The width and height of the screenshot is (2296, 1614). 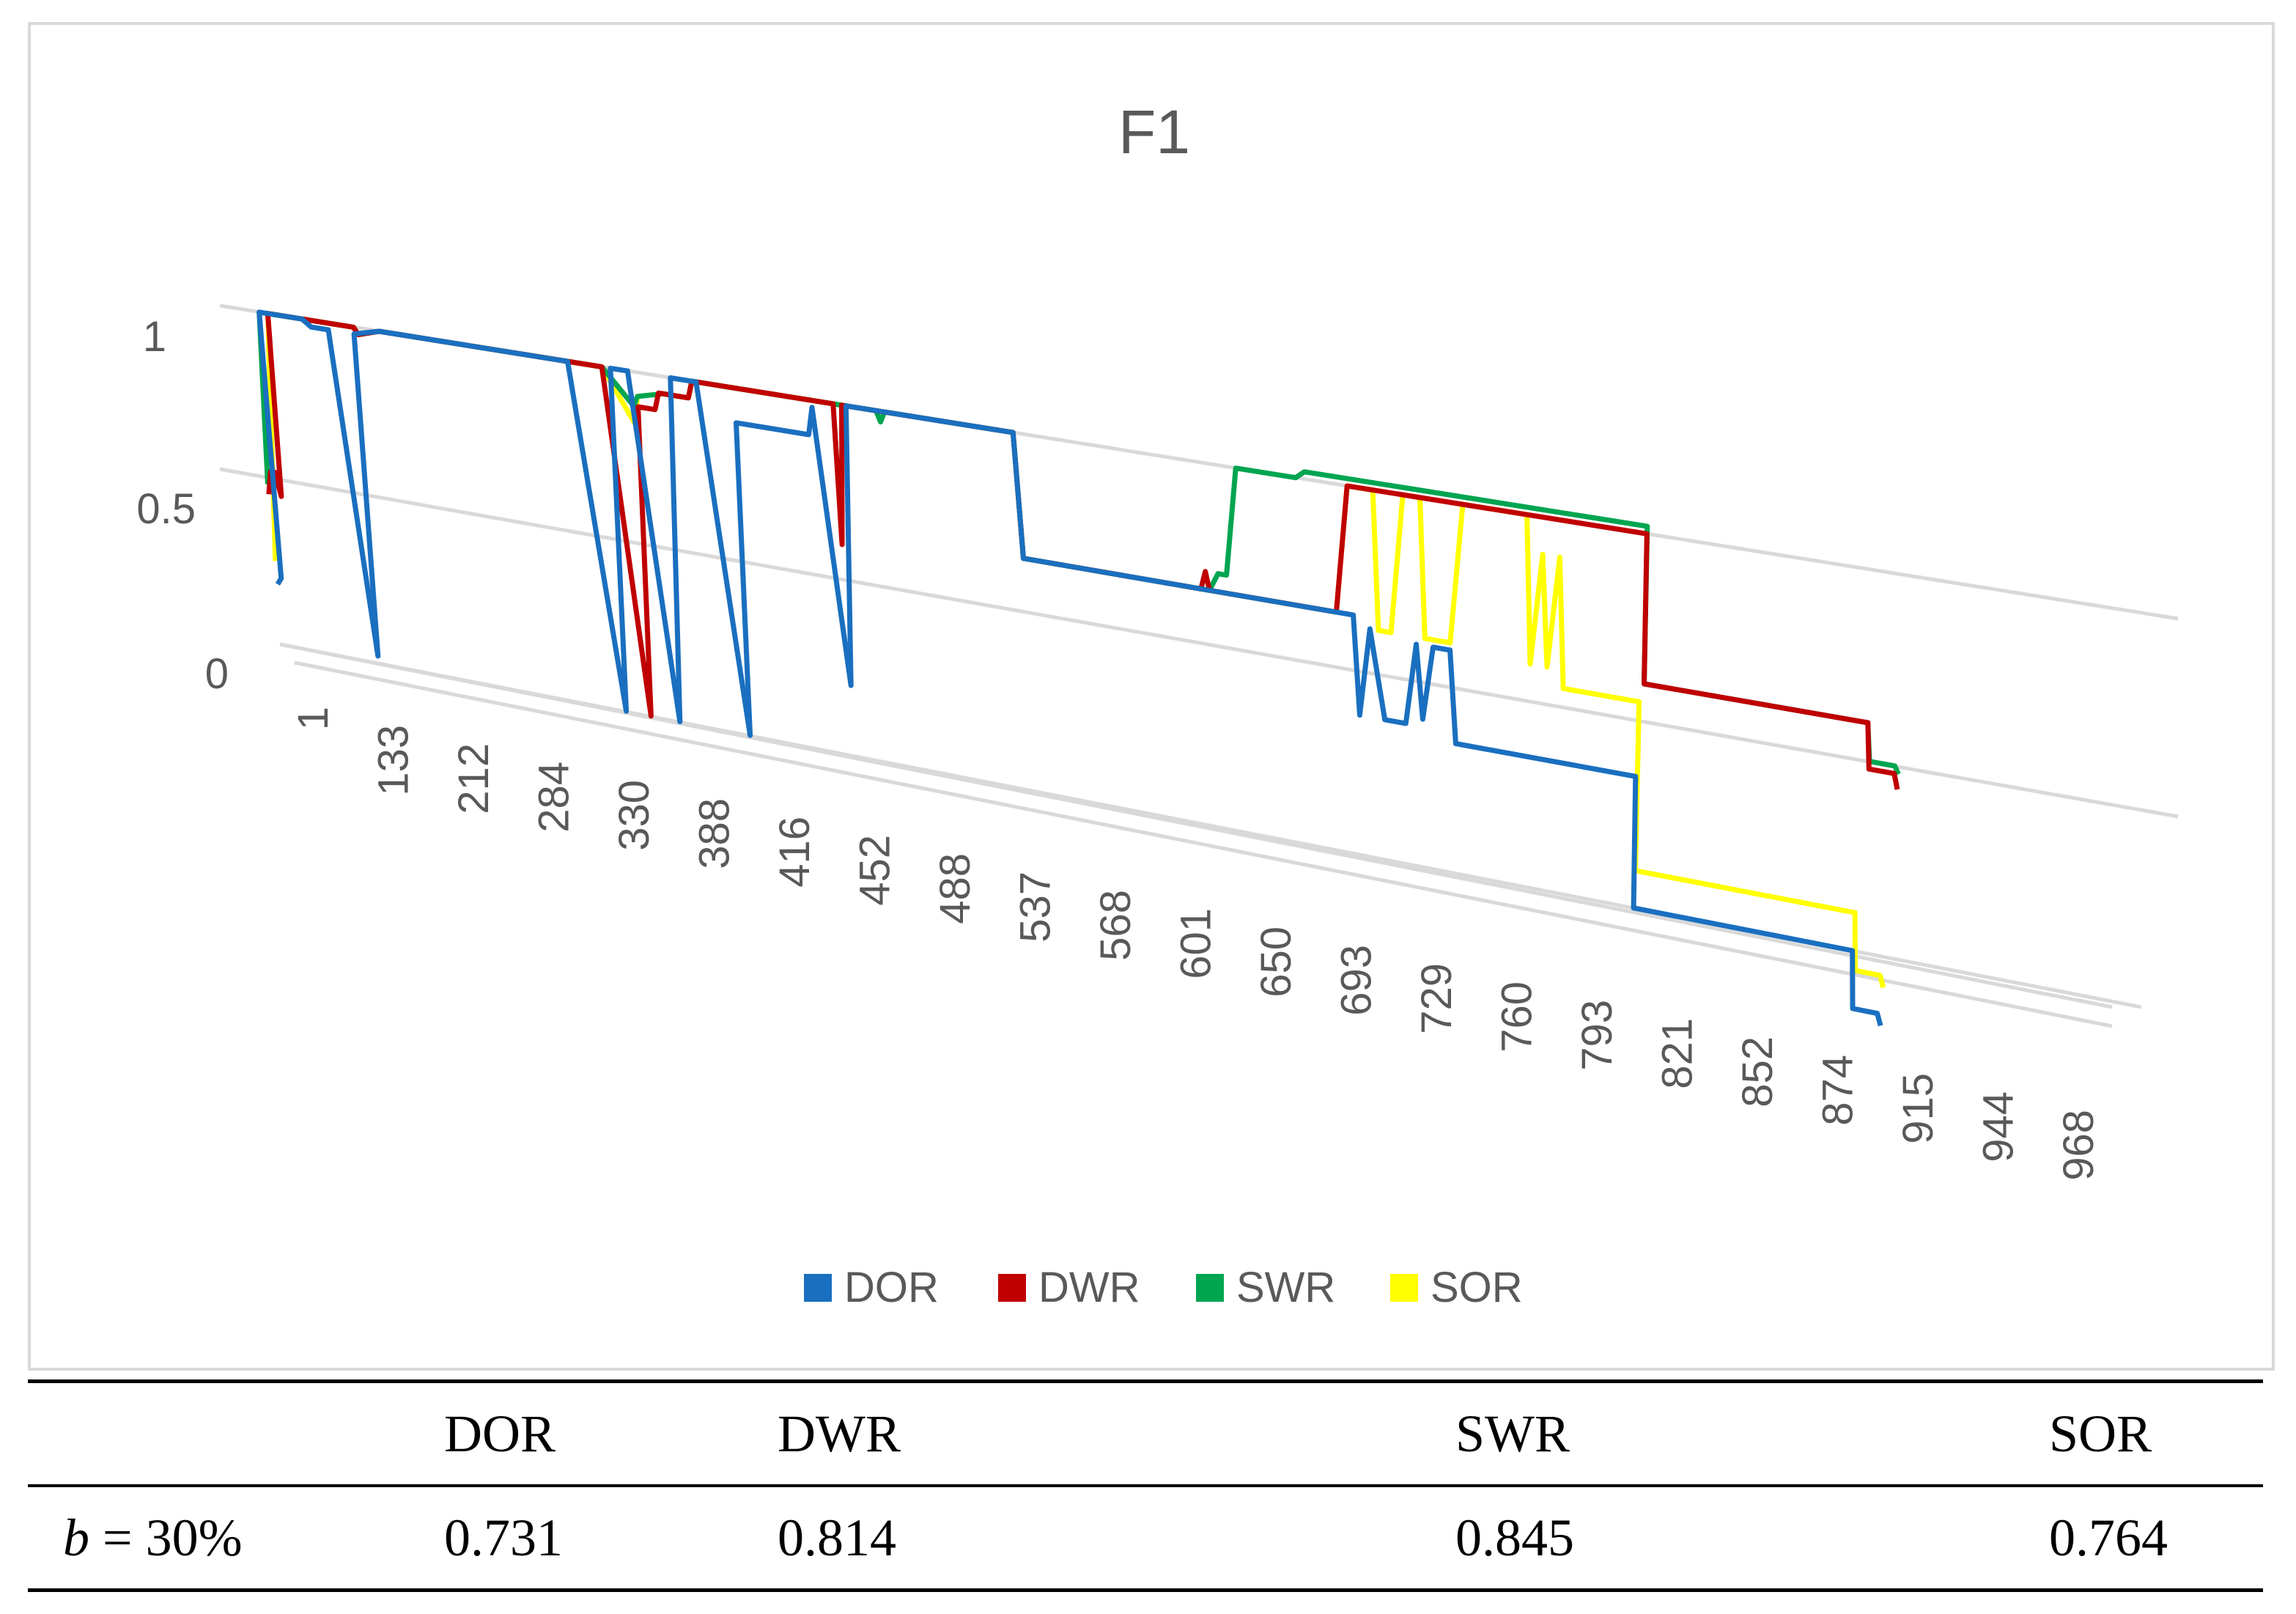 What do you see at coordinates (236, 1434) in the screenshot?
I see `table-header-empty` at bounding box center [236, 1434].